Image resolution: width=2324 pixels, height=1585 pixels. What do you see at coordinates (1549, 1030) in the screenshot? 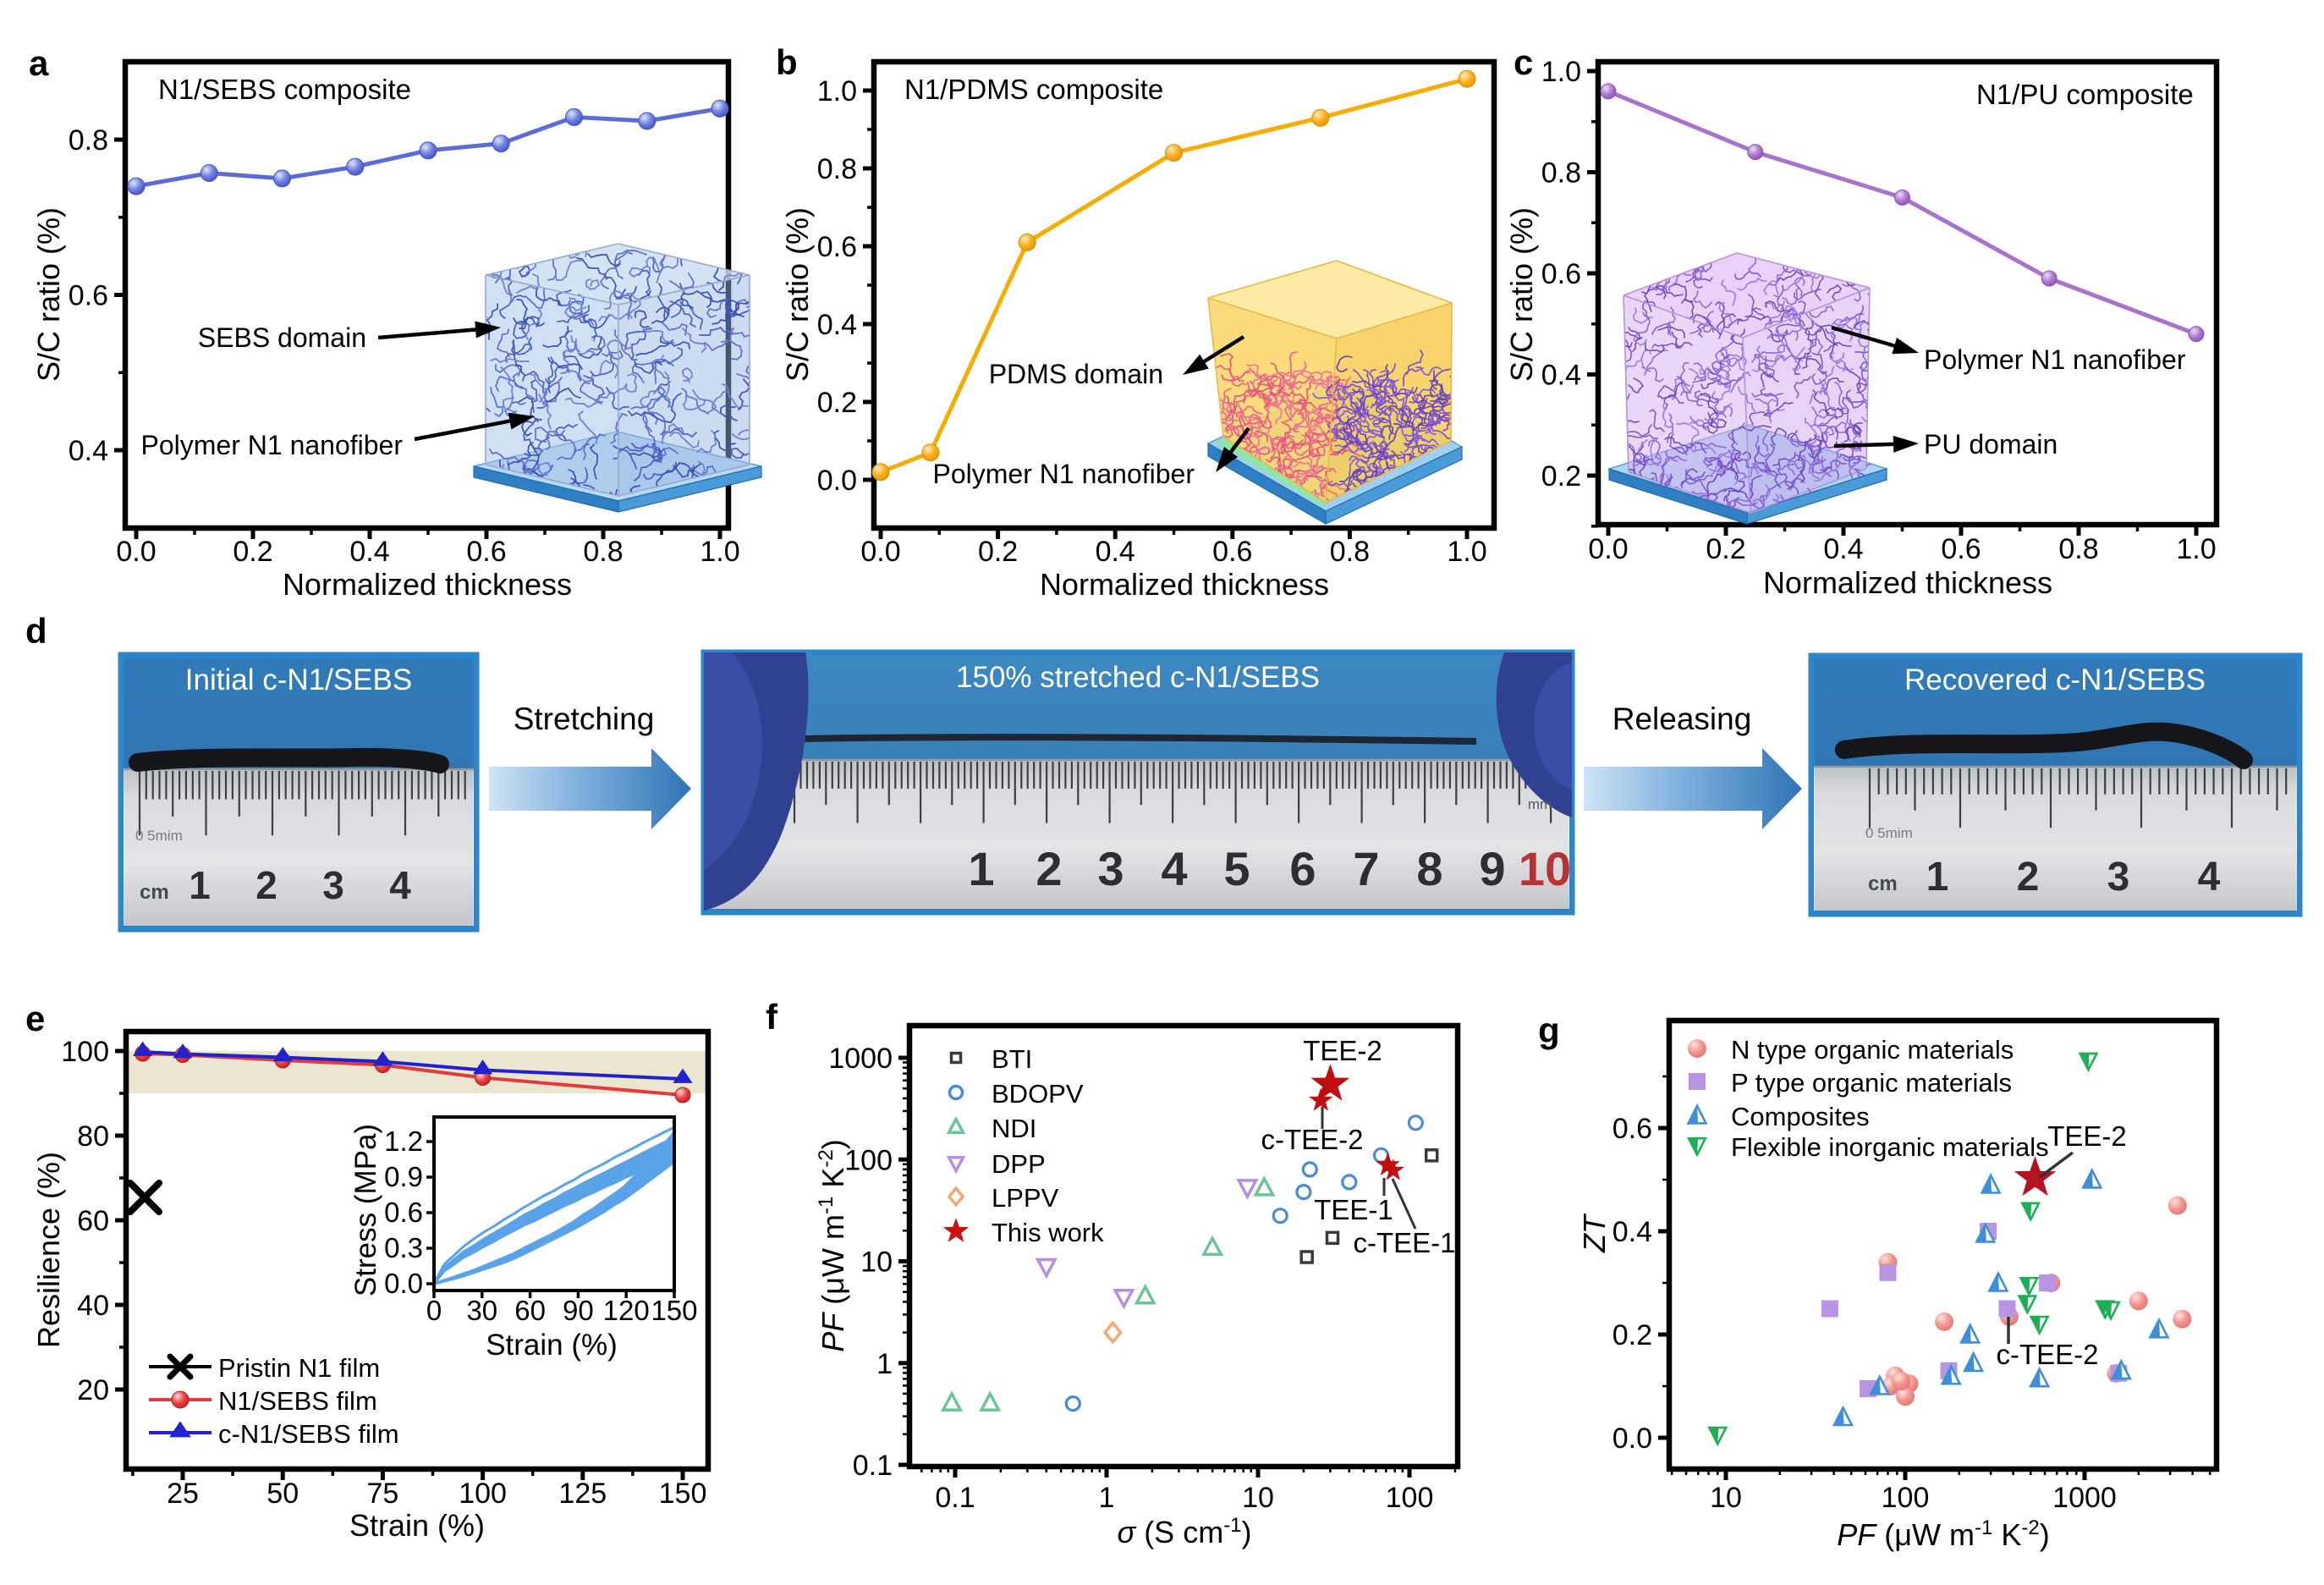
I see `svg-text: g` at bounding box center [1549, 1030].